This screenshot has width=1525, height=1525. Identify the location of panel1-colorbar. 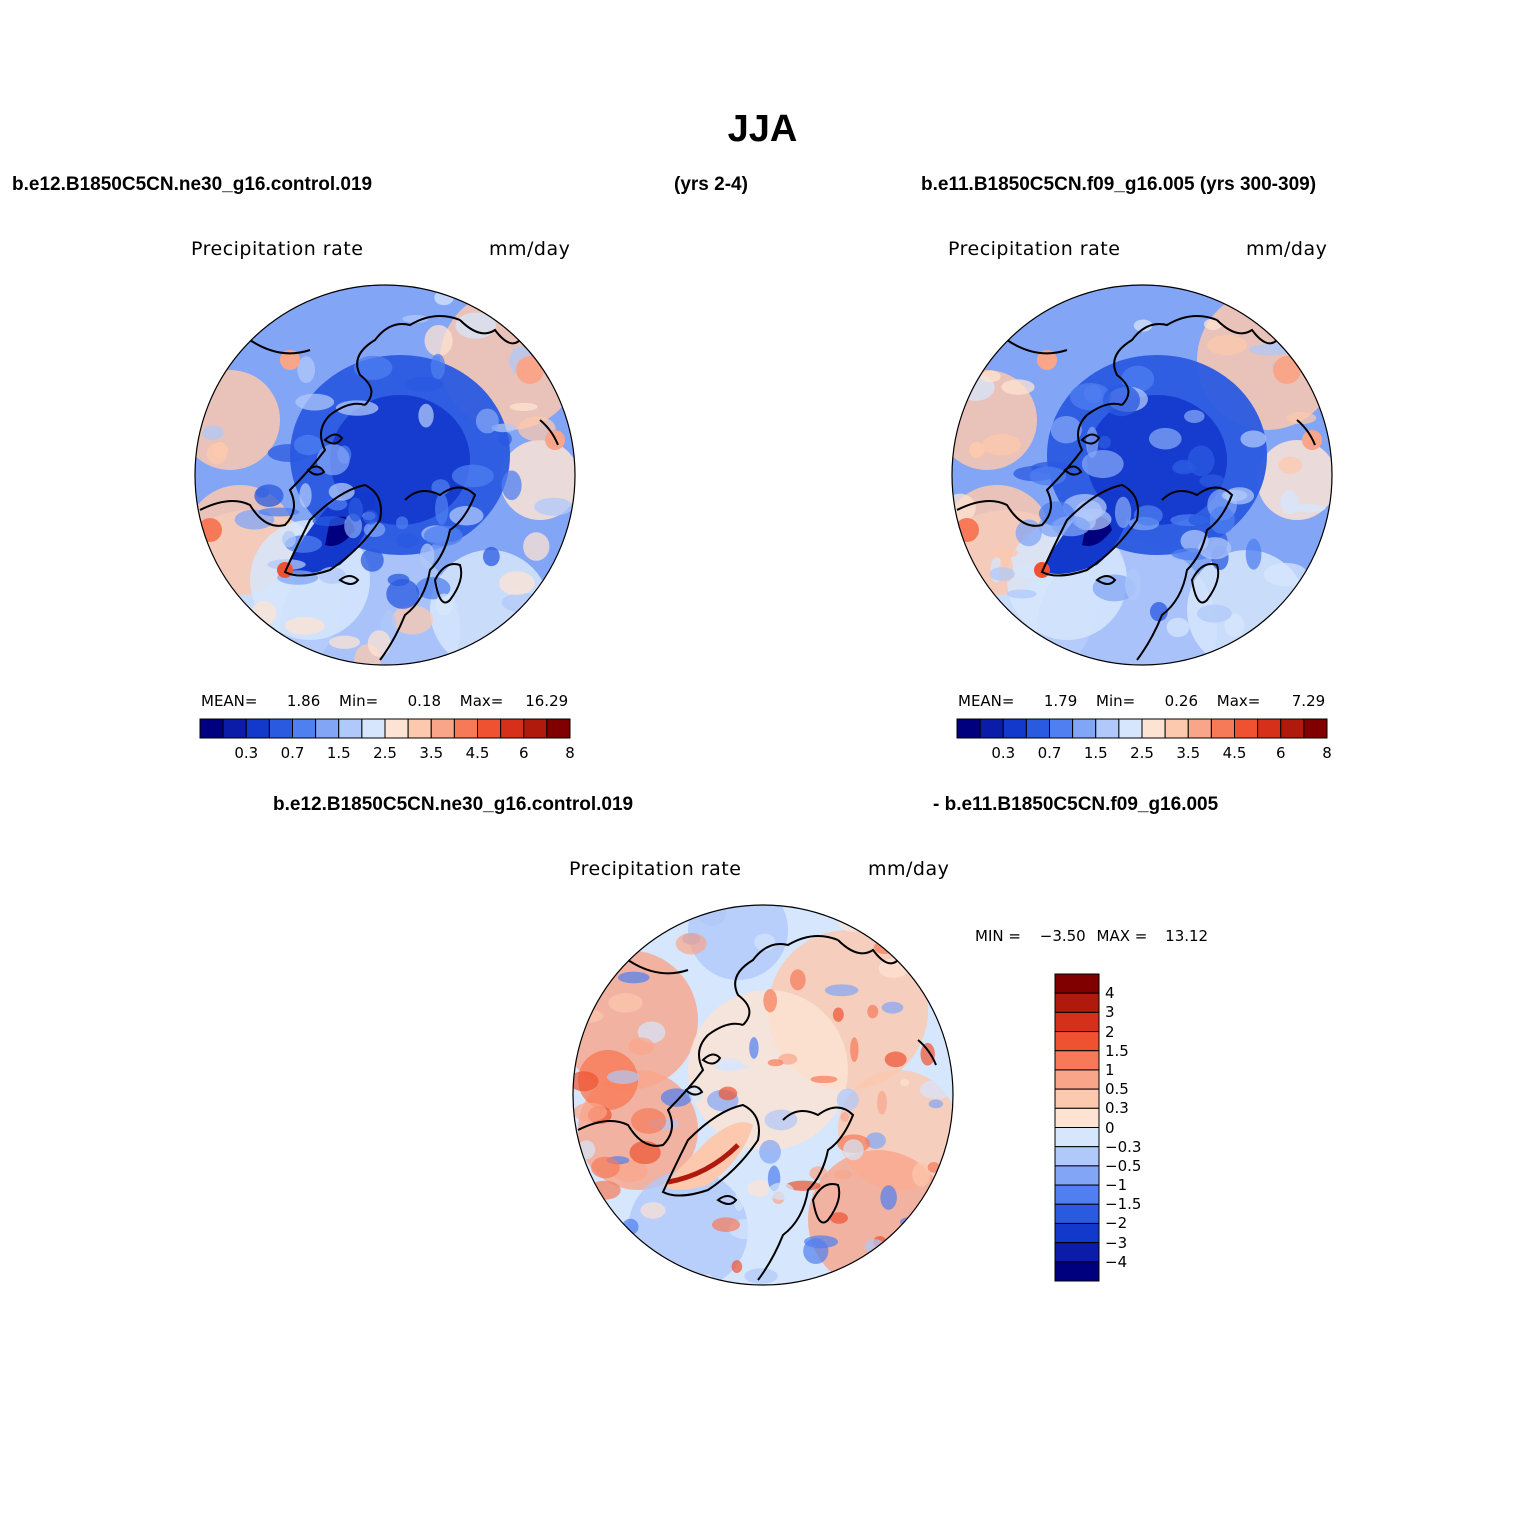
(385, 728).